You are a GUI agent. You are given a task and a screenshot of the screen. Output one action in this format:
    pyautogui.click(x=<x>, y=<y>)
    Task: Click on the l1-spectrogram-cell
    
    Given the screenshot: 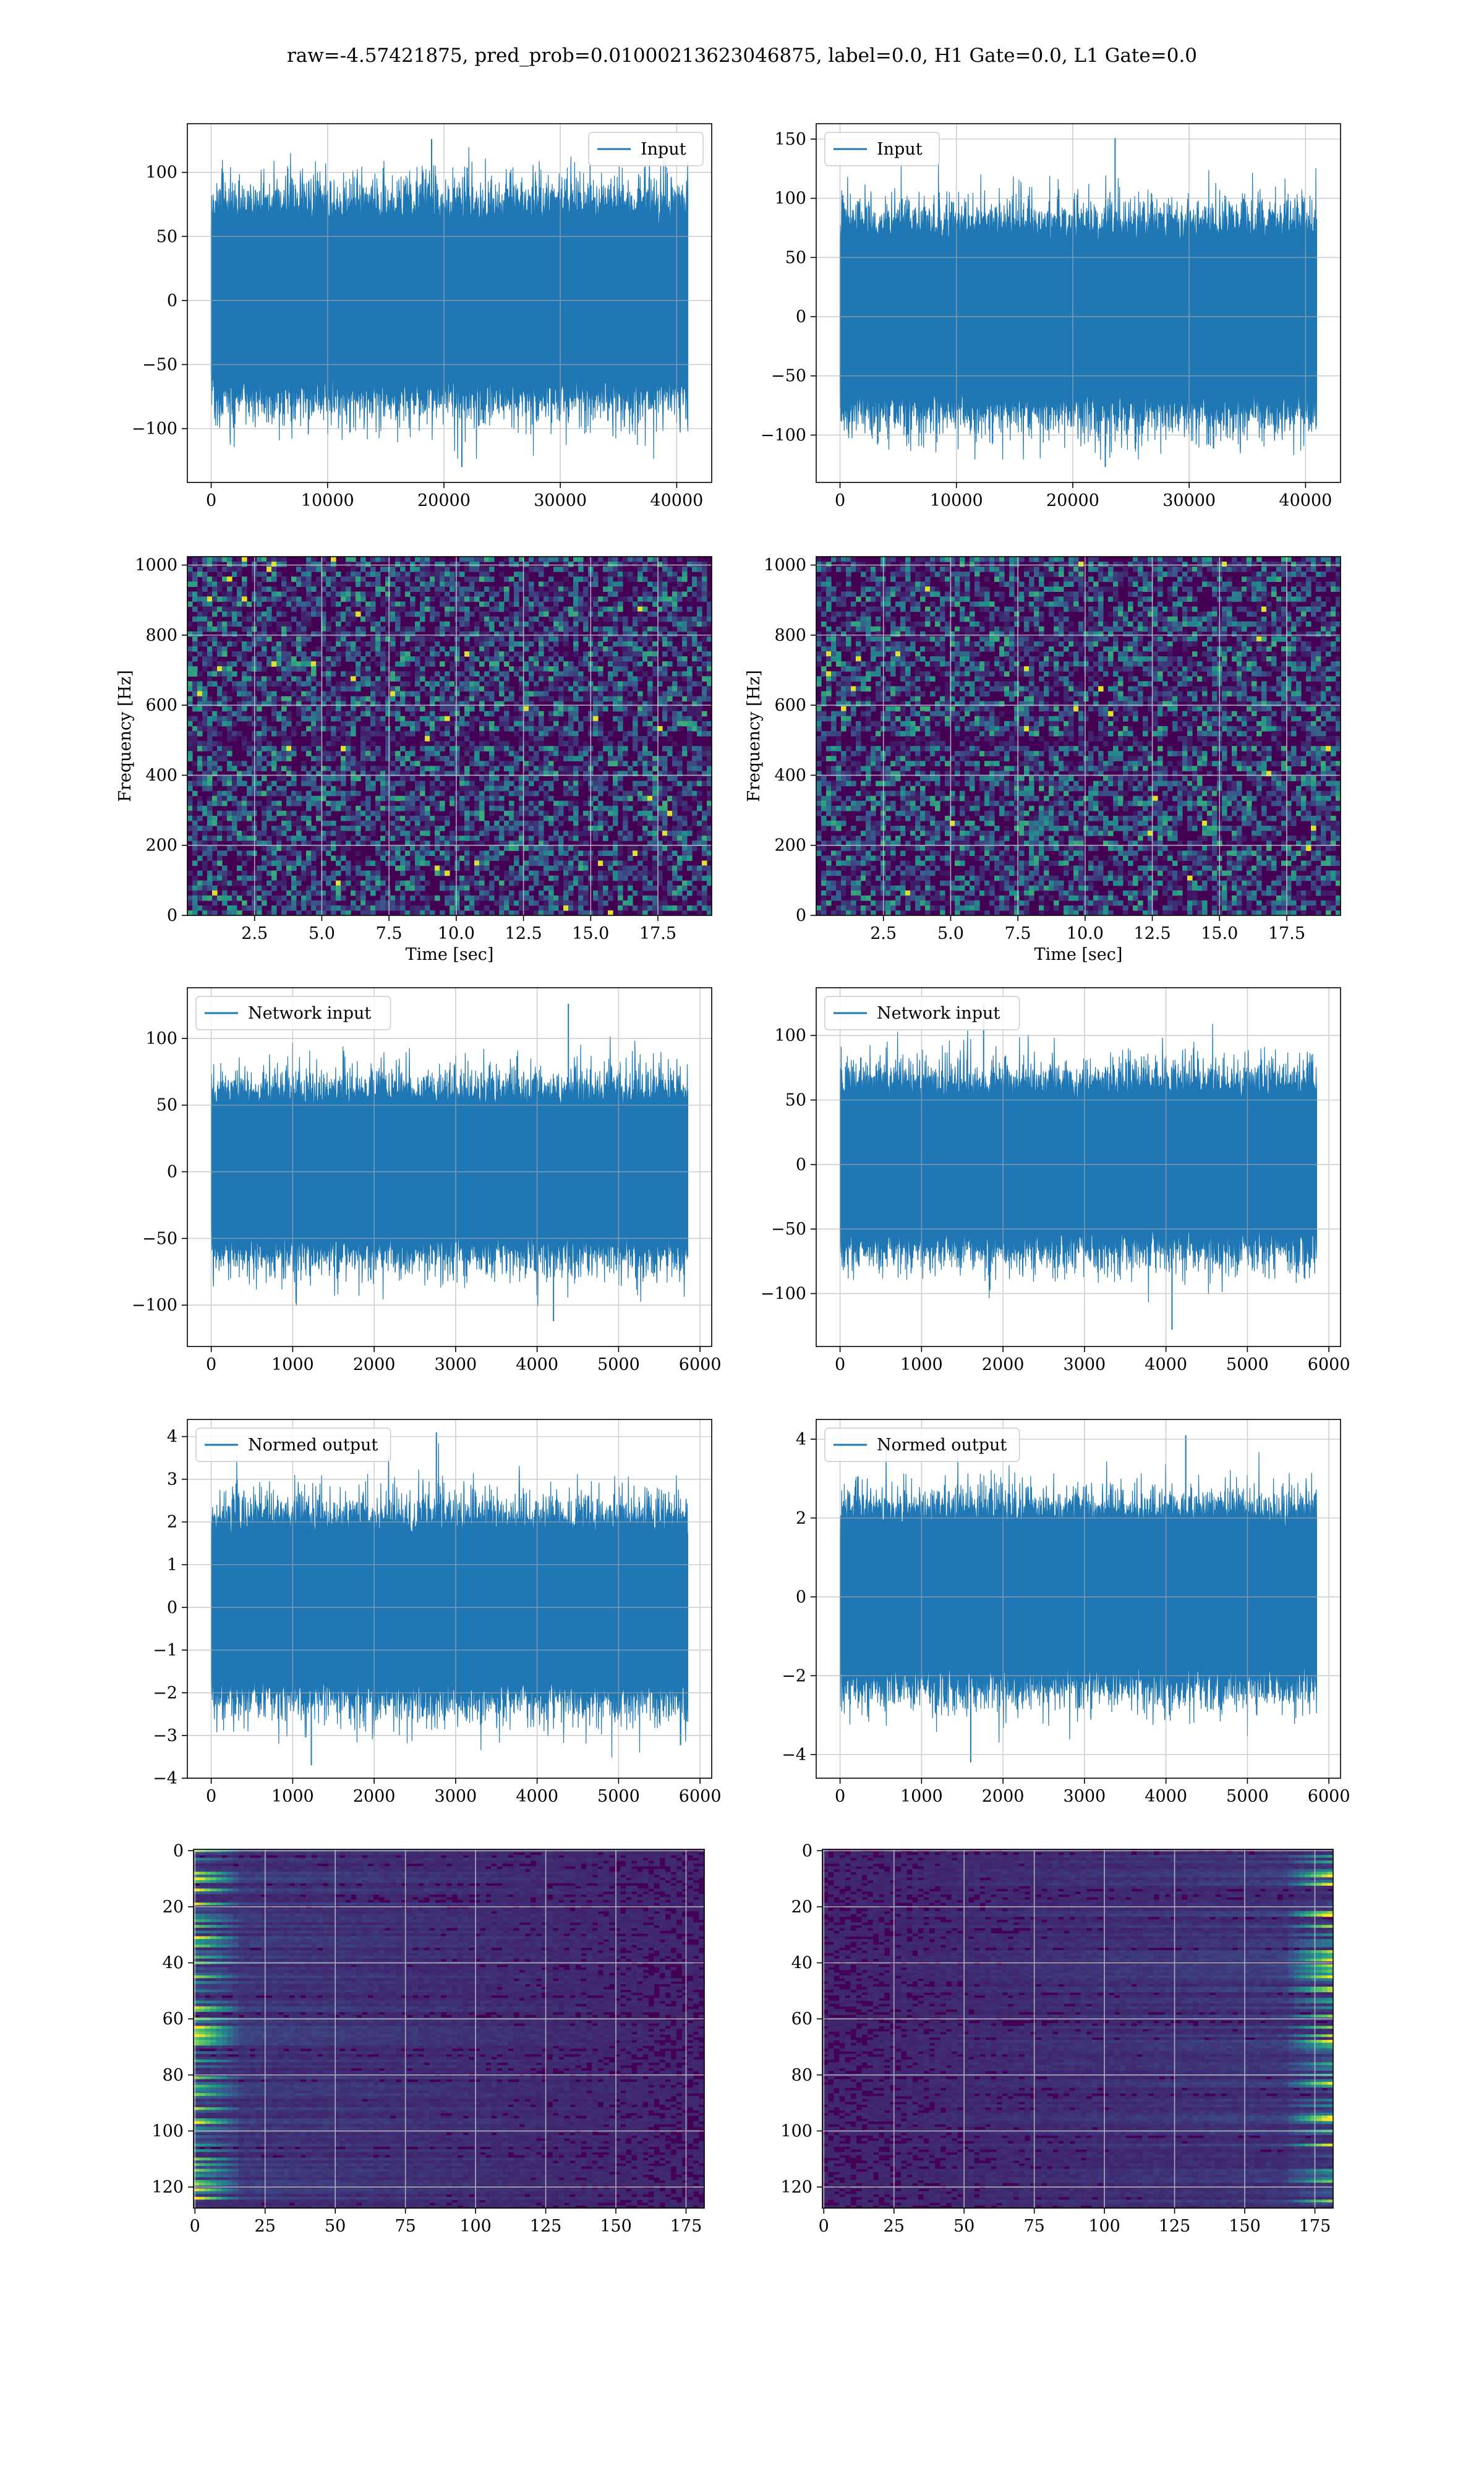 What is the action you would take?
    pyautogui.click(x=1229, y=564)
    